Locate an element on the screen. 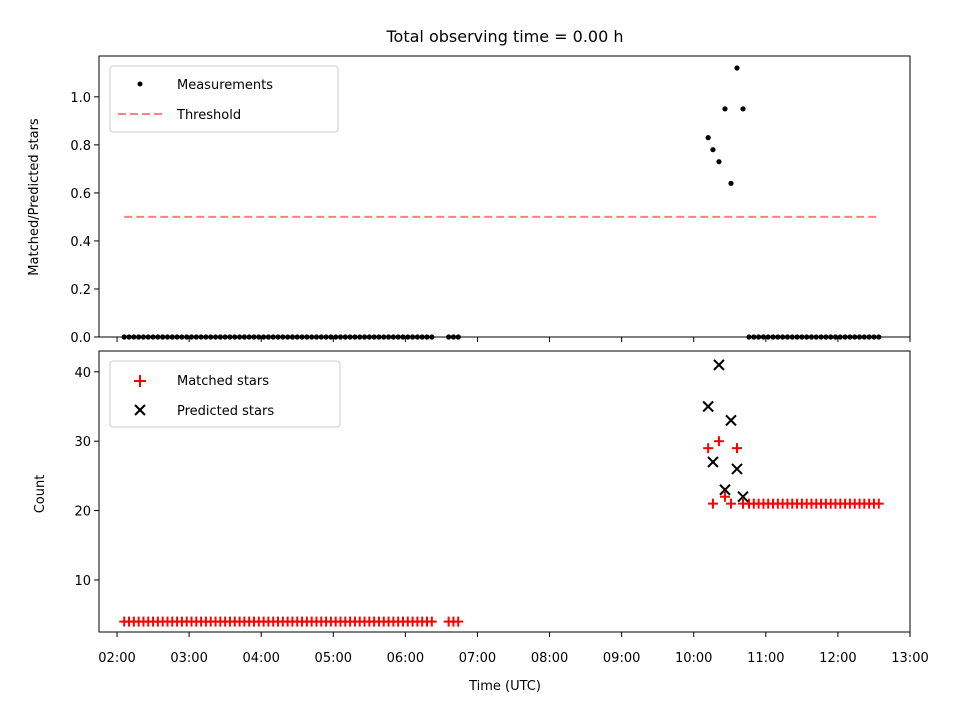 This screenshot has height=720, width=960. bottom-y-tick-label: 40 is located at coordinates (82, 373).